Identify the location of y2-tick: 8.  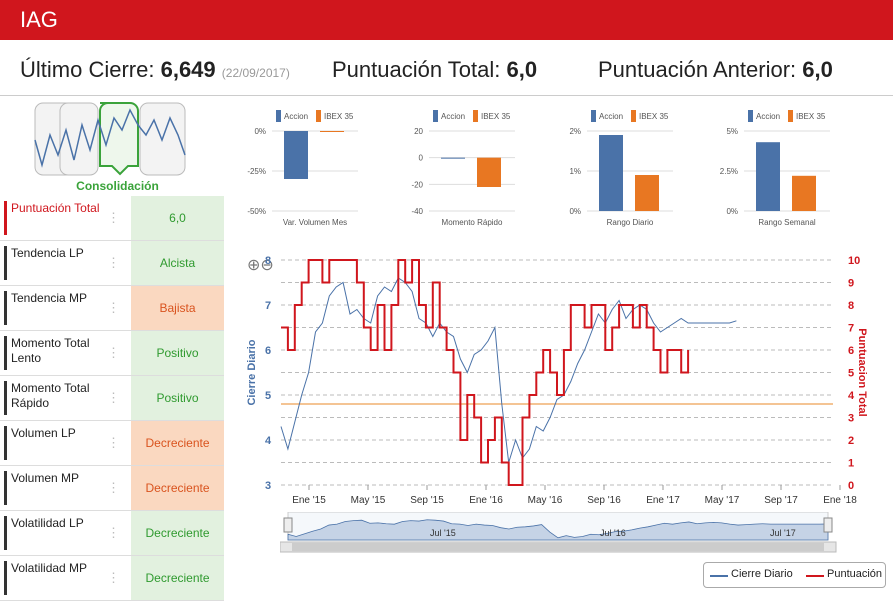
(851, 306).